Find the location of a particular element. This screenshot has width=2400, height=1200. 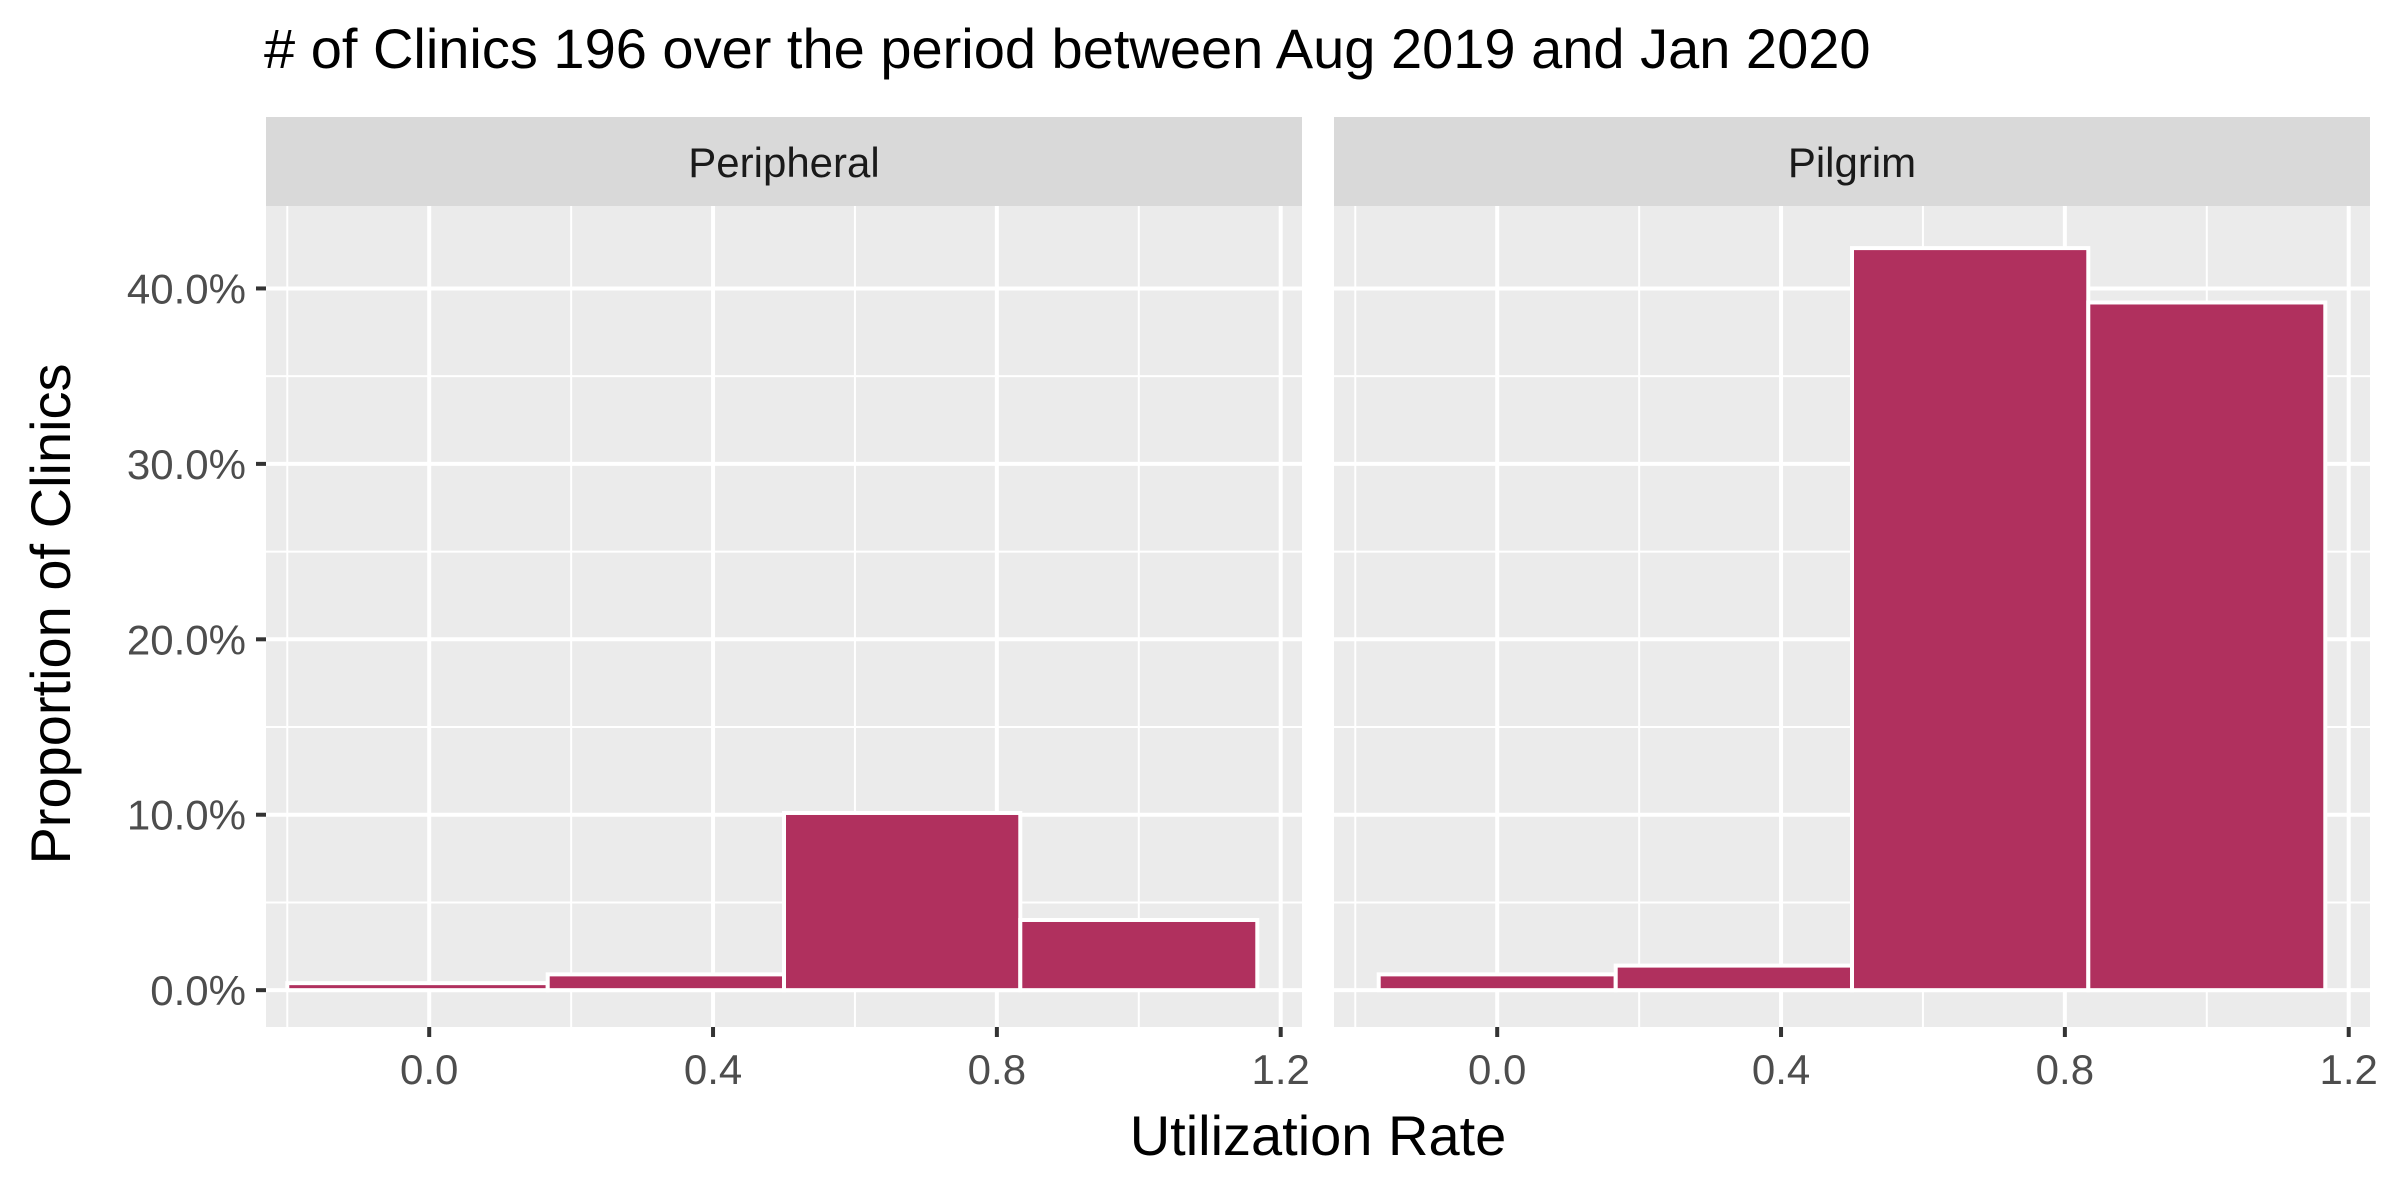

x-axis-title: Utilization Rate is located at coordinates (1318, 1135).